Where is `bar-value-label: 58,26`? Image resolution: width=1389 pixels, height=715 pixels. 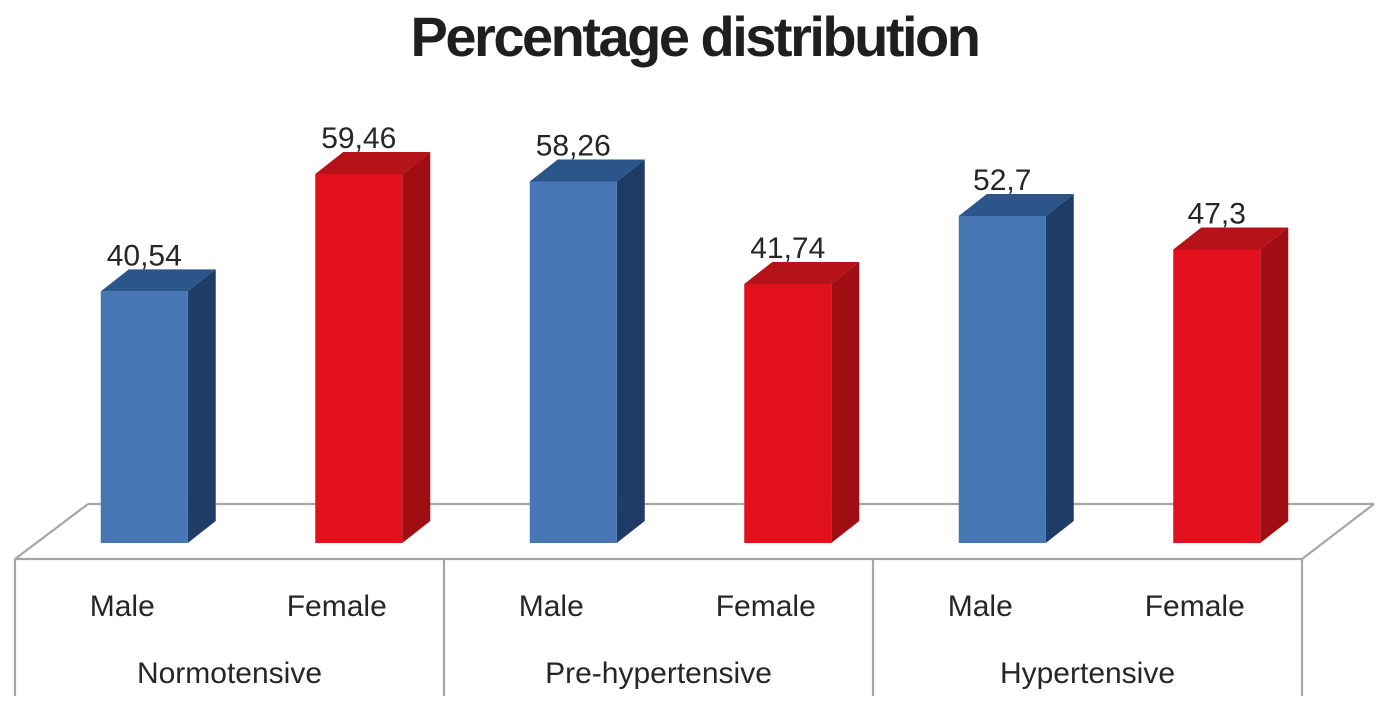
bar-value-label: 58,26 is located at coordinates (573, 145).